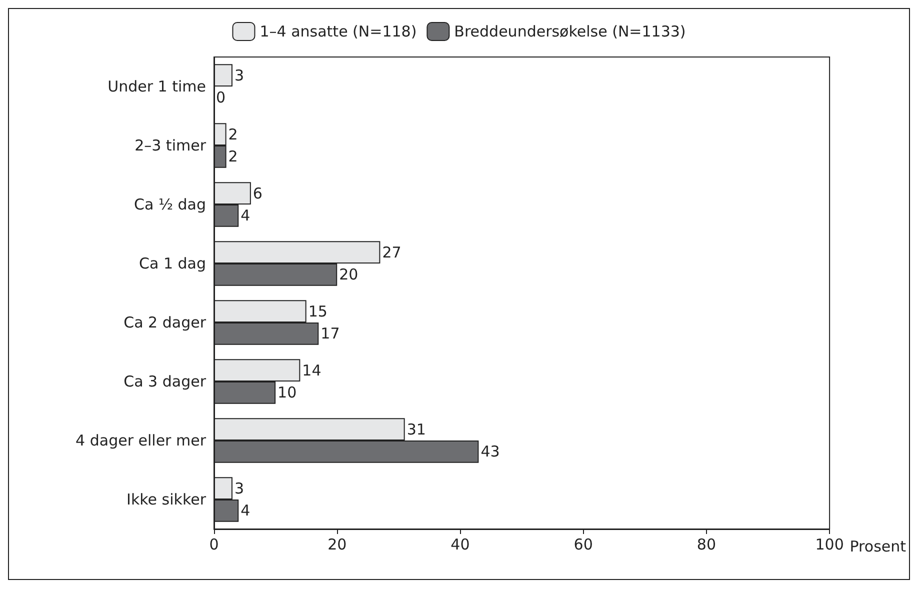 The image size is (924, 592). I want to click on data-label: 14, so click(312, 370).